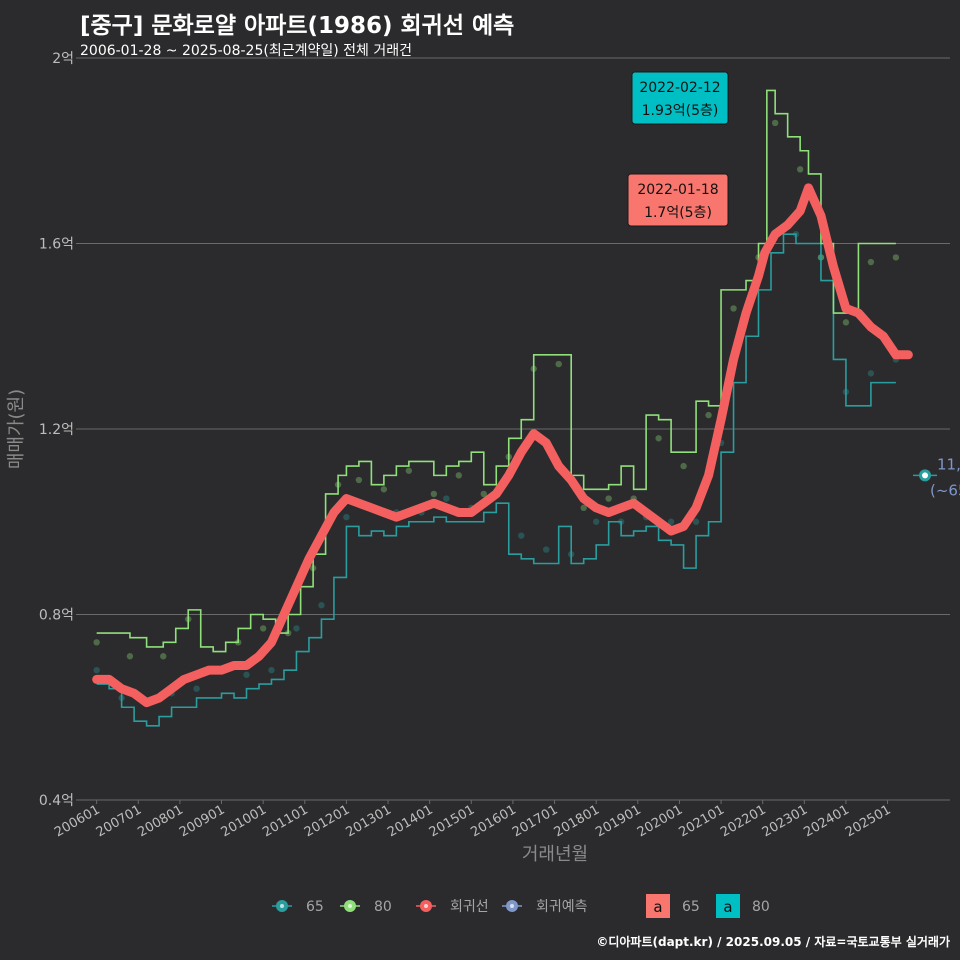  What do you see at coordinates (660, 821) in the screenshot?
I see `x-tick-label: 202001` at bounding box center [660, 821].